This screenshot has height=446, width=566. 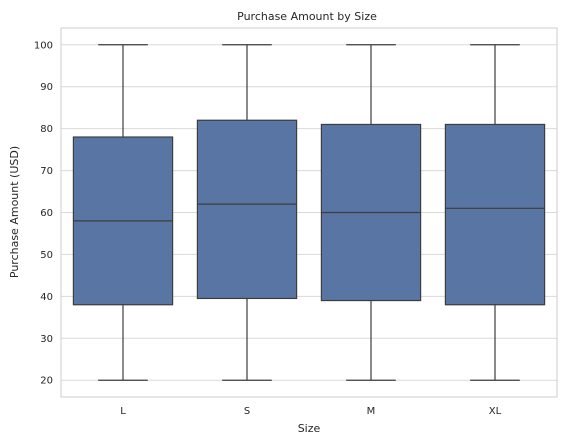 What do you see at coordinates (309, 428) in the screenshot?
I see `x-axis-label: Size` at bounding box center [309, 428].